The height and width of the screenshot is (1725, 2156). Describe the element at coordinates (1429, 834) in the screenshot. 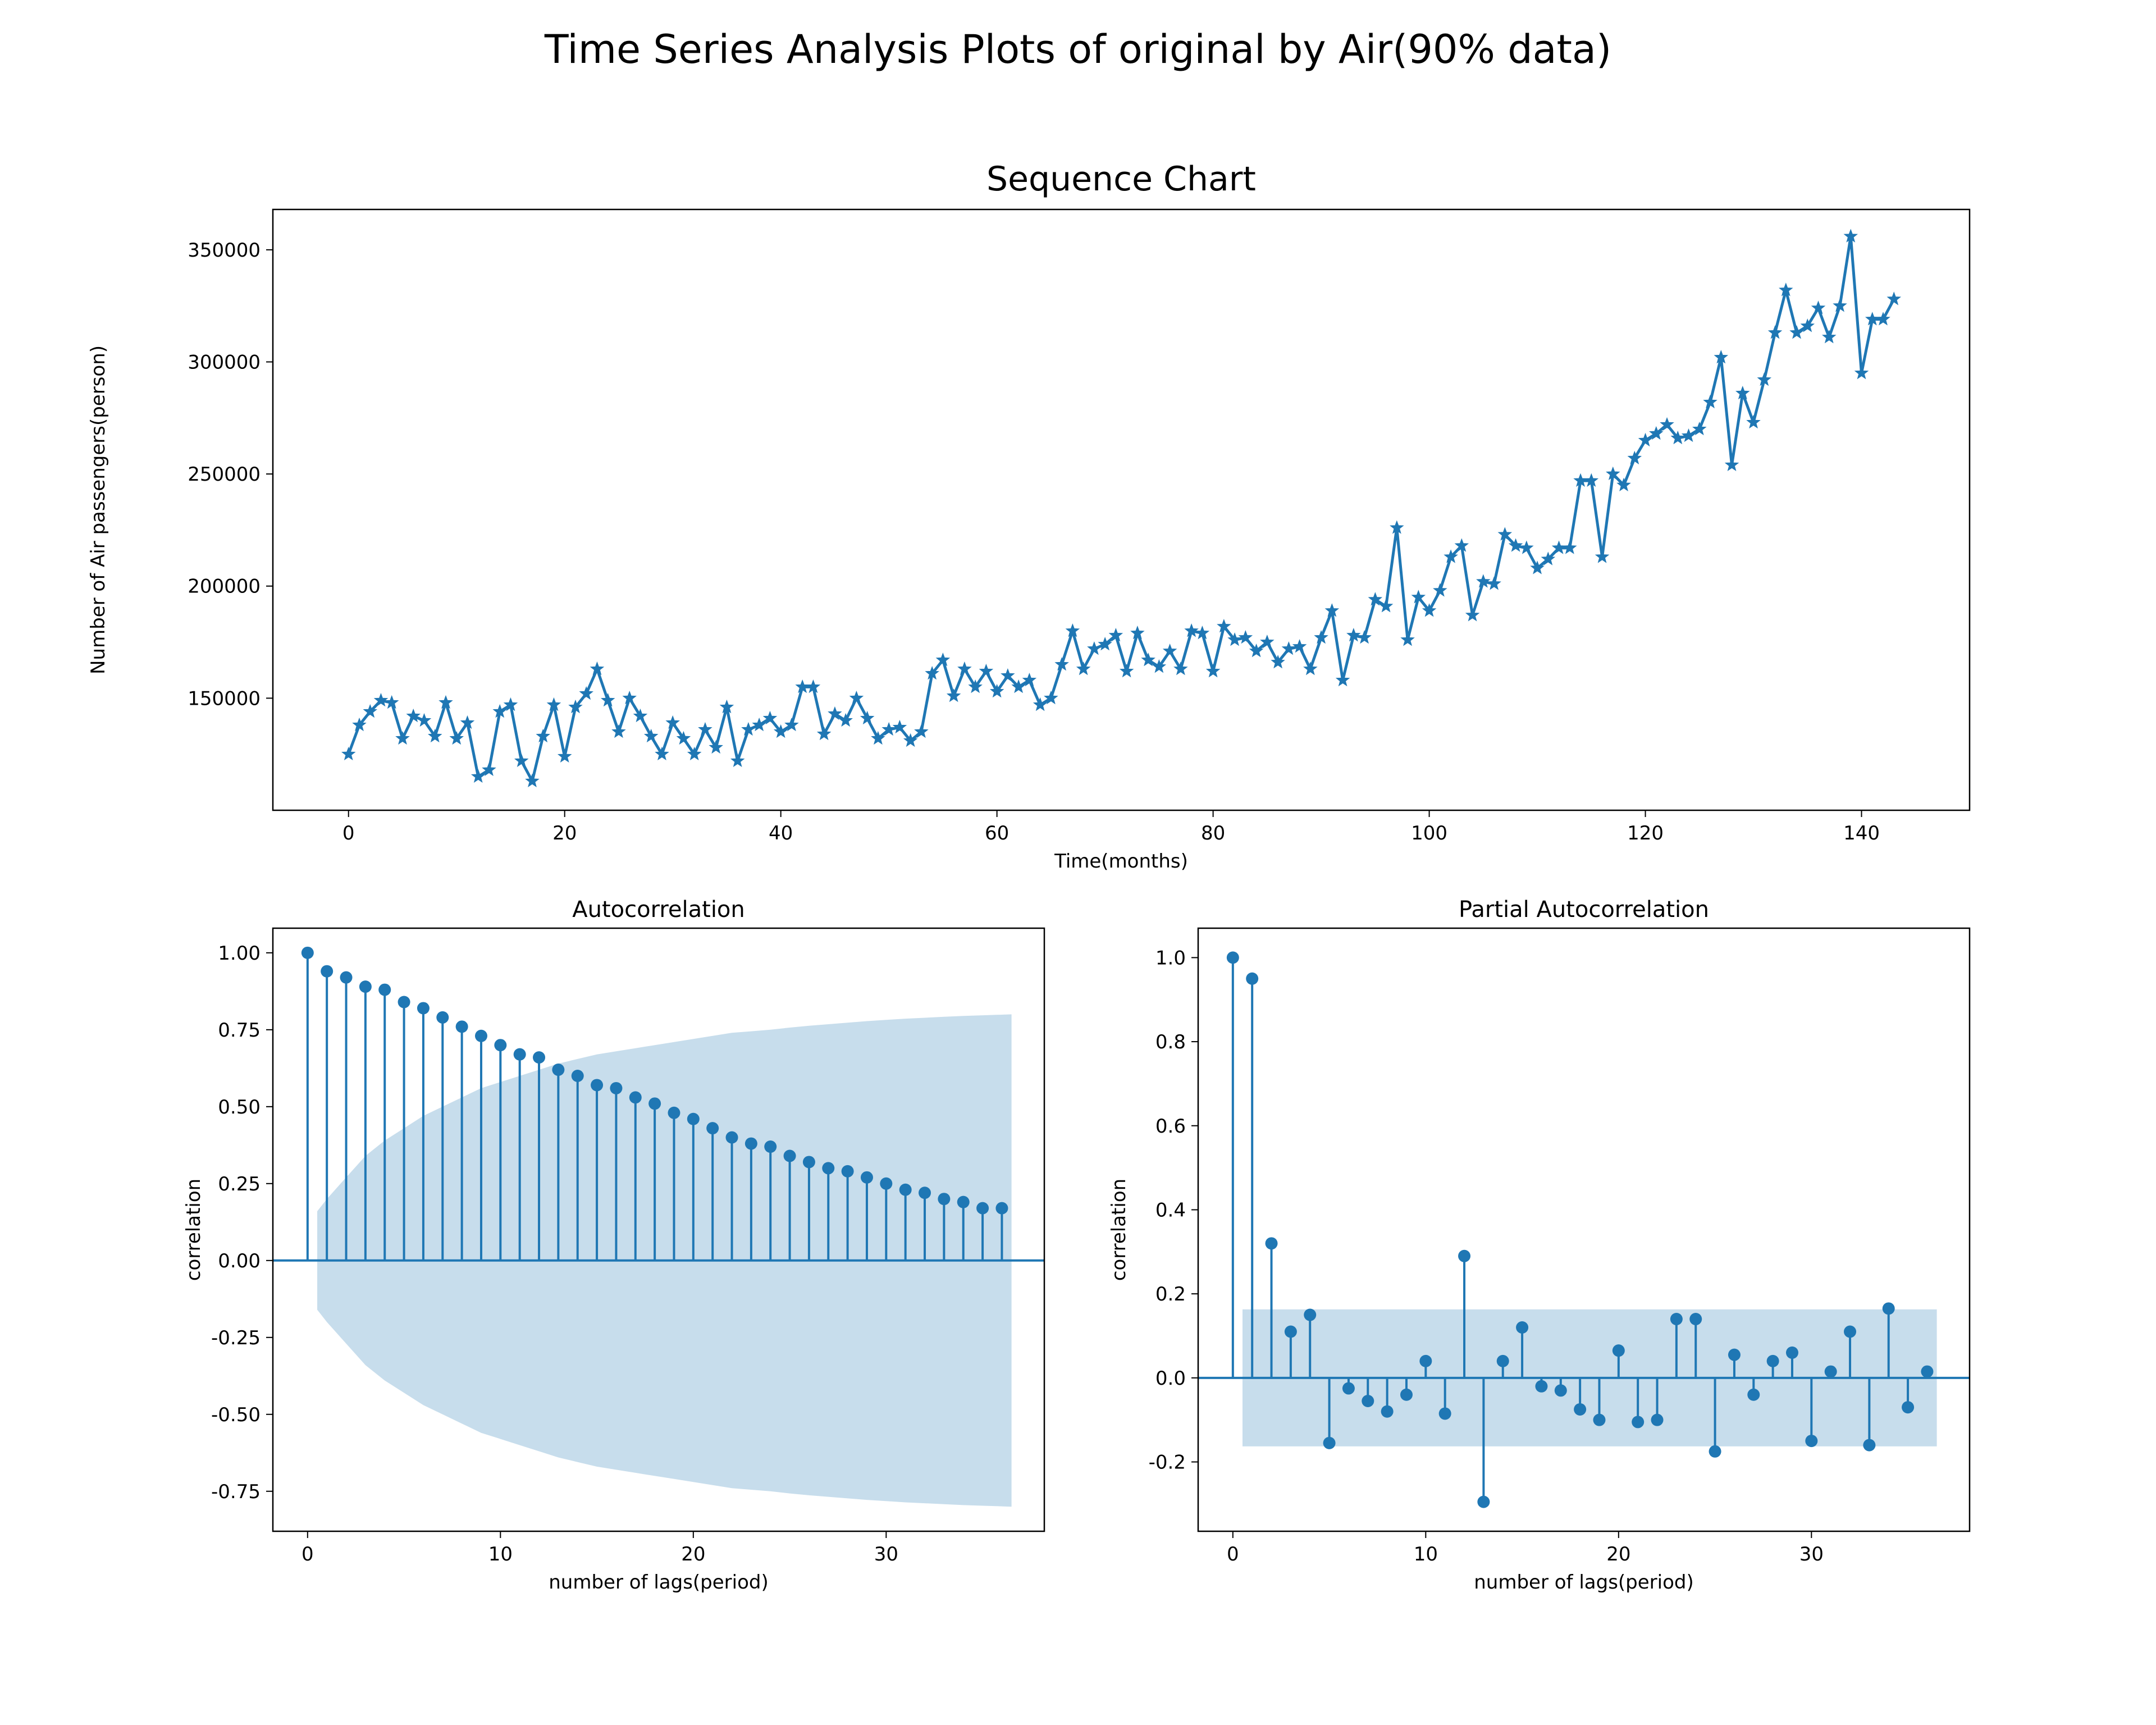

I see `x-tick-label: 100` at that location.